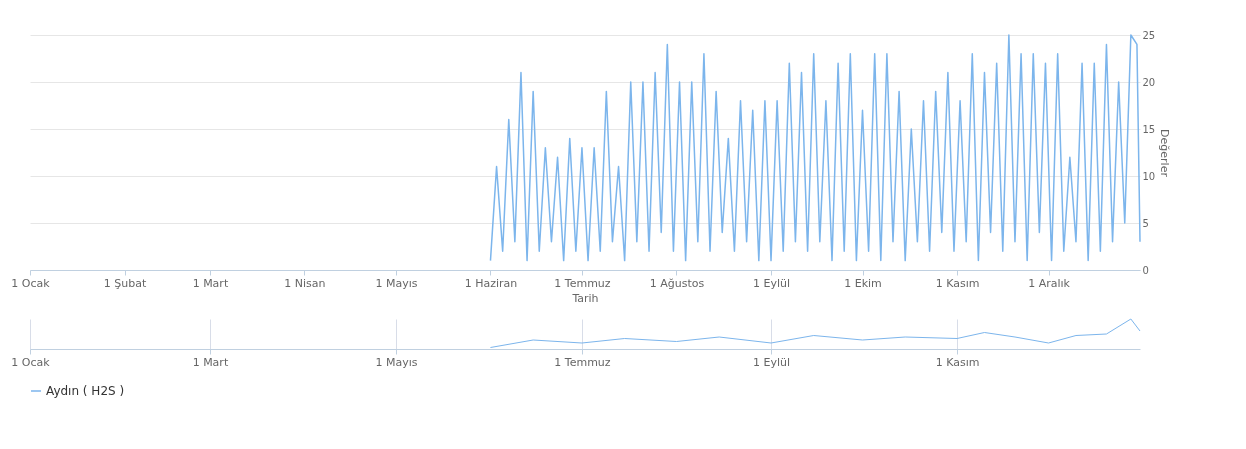  Describe the element at coordinates (491, 283) in the screenshot. I see `x-tick-label: 1 Haziran` at that location.